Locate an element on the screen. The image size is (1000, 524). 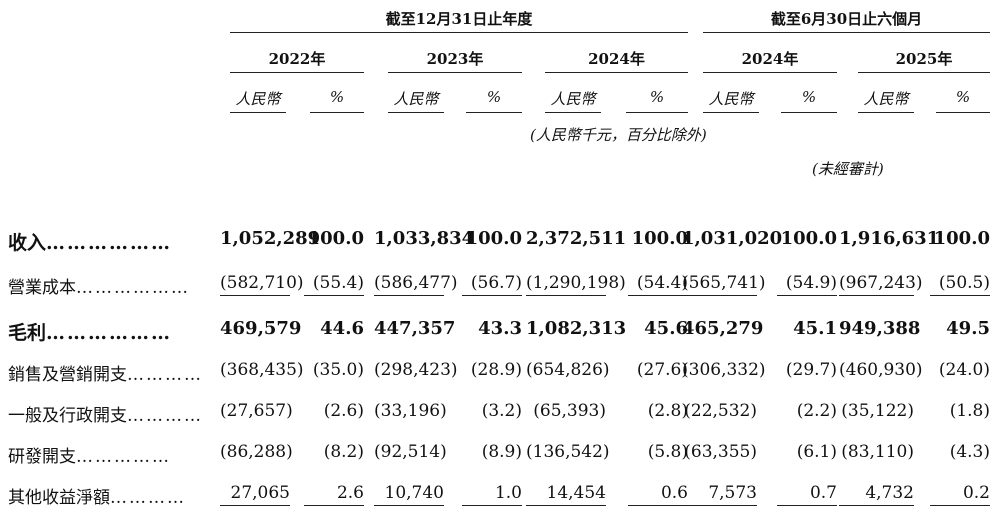
cell-value: 27,065 is located at coordinates (255, 494).